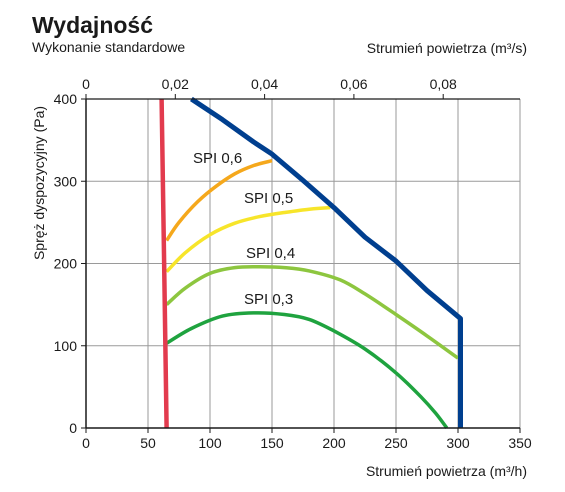 This screenshot has height=492, width=565. I want to click on x2-tick-label: 0,04, so click(264, 84).